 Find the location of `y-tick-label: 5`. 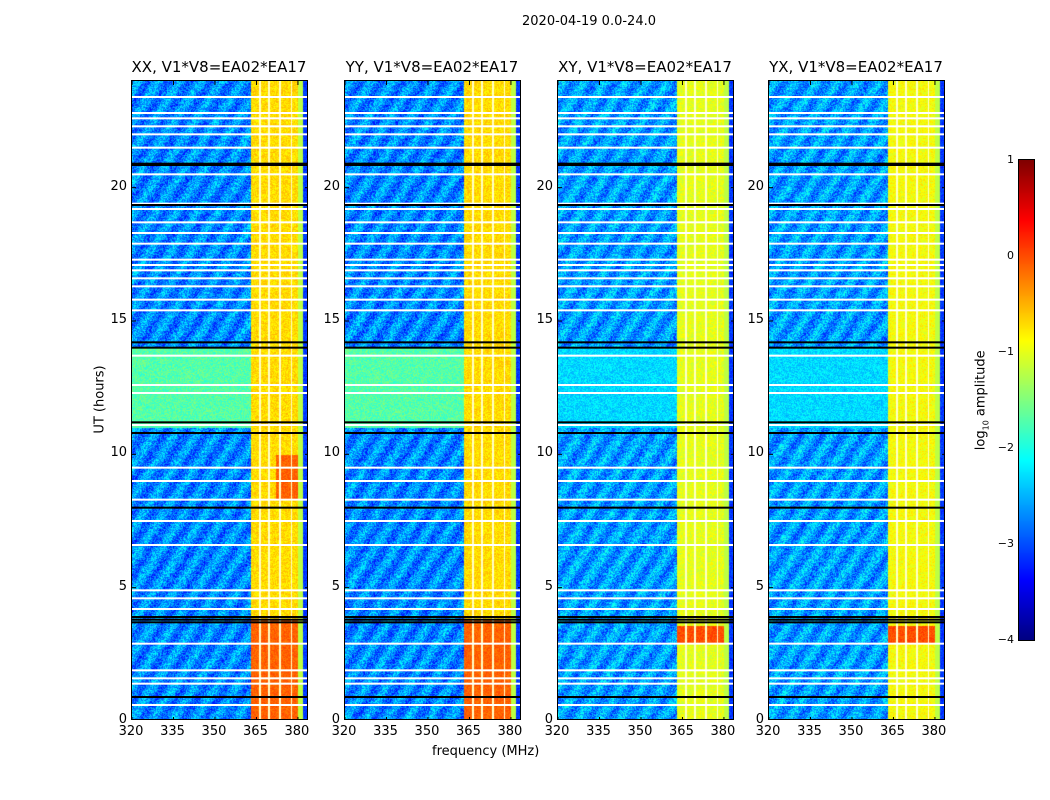

y-tick-label: 5 is located at coordinates (759, 586).